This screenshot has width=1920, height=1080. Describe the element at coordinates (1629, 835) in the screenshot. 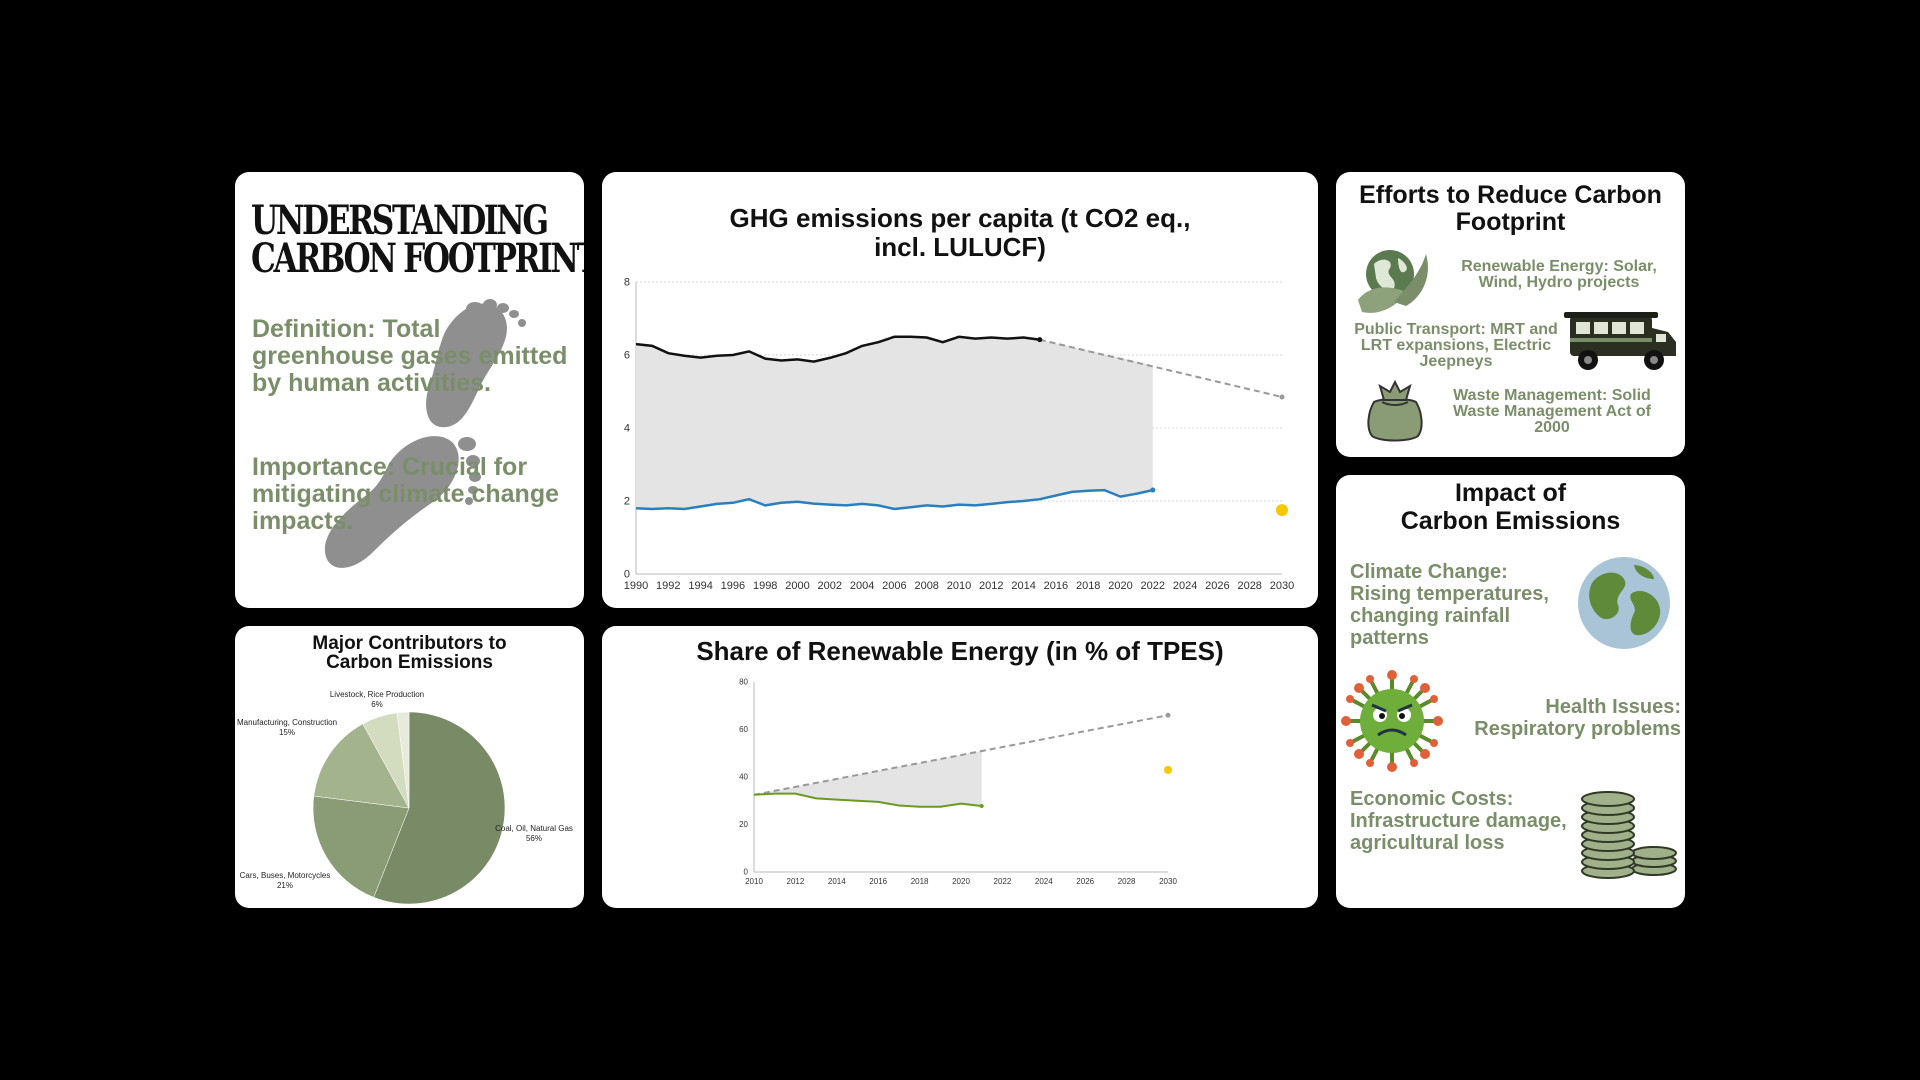

I see `coins-icon` at that location.